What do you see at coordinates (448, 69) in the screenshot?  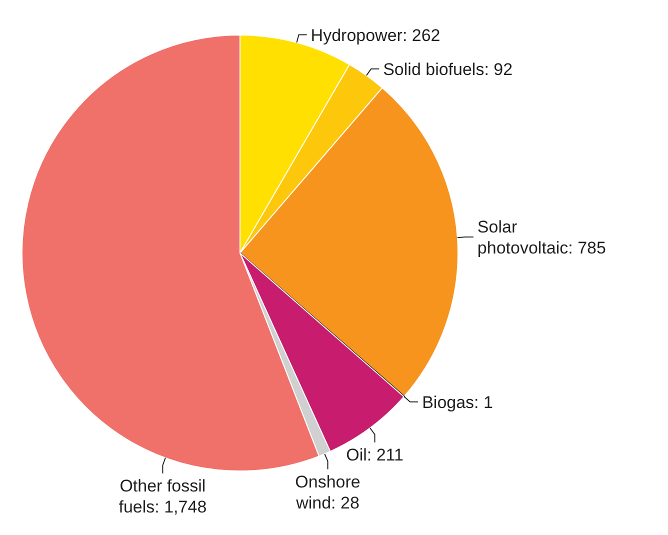 I see `slice-label: Solid biofuels: 92` at bounding box center [448, 69].